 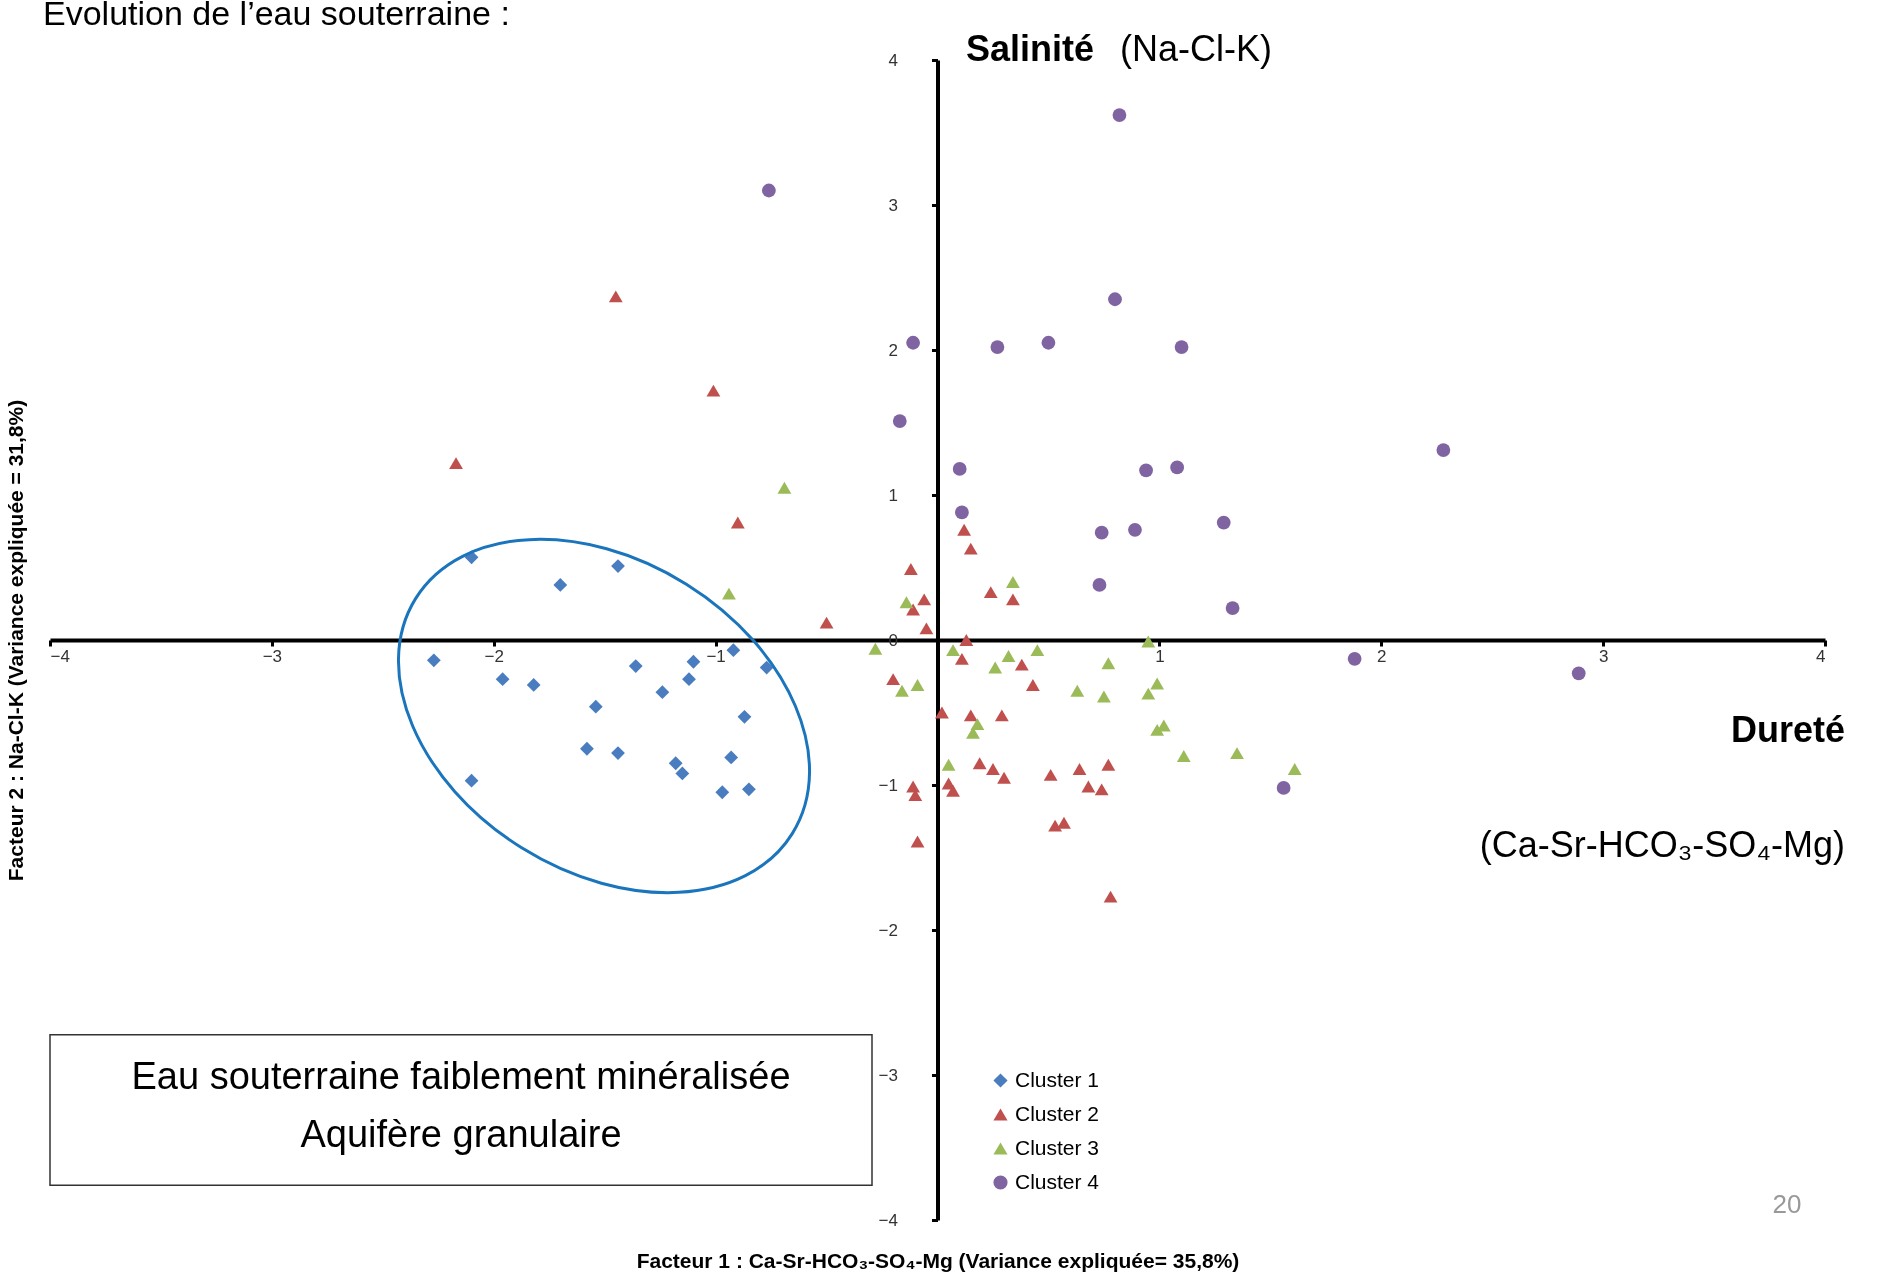 I want to click on x-tick-label: 2, so click(x=1382, y=656).